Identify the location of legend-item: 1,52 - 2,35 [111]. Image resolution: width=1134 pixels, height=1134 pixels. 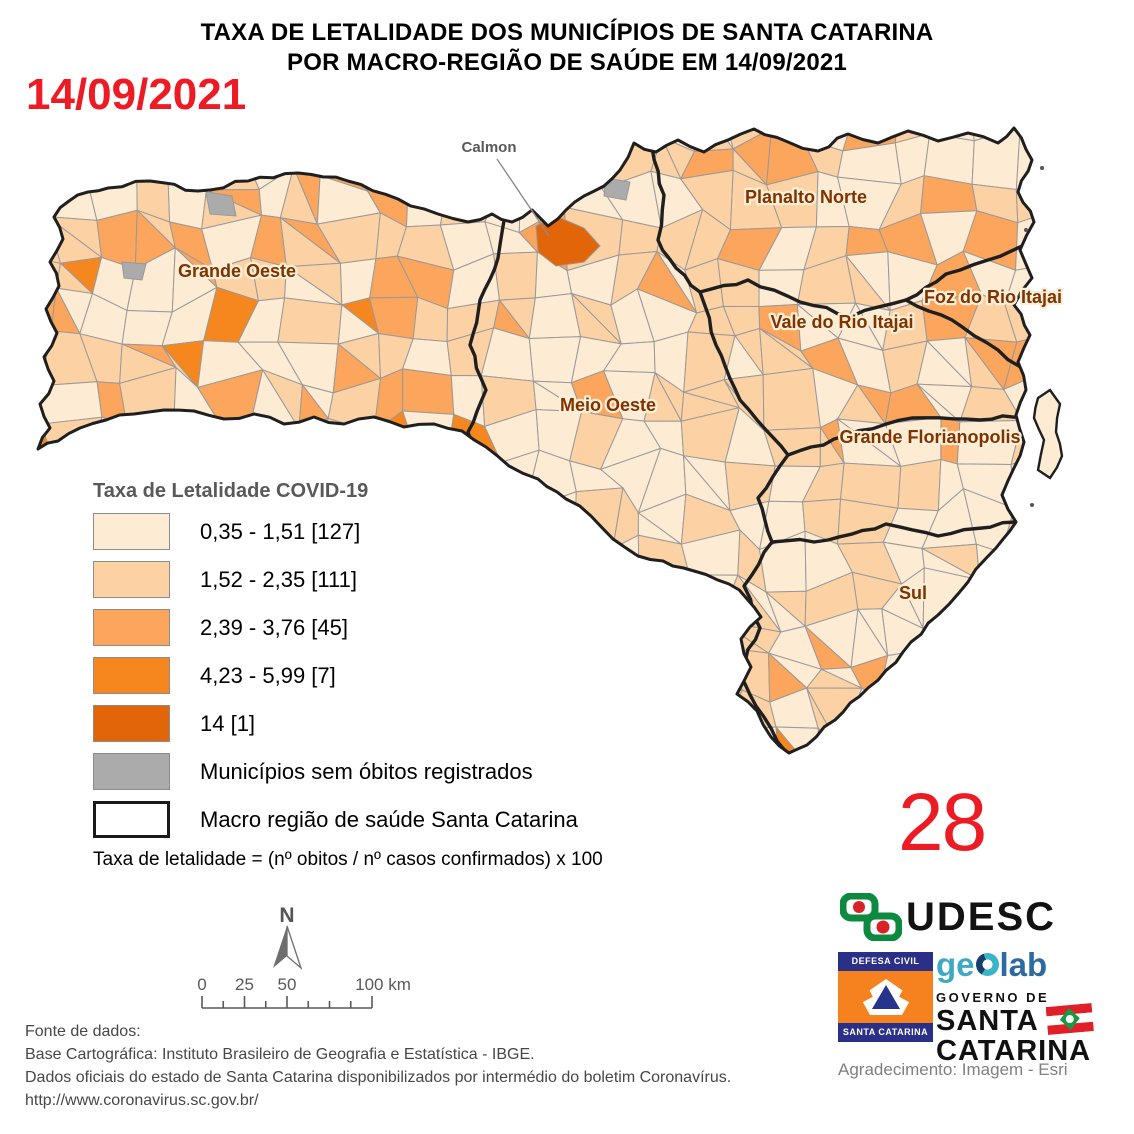
(403, 579).